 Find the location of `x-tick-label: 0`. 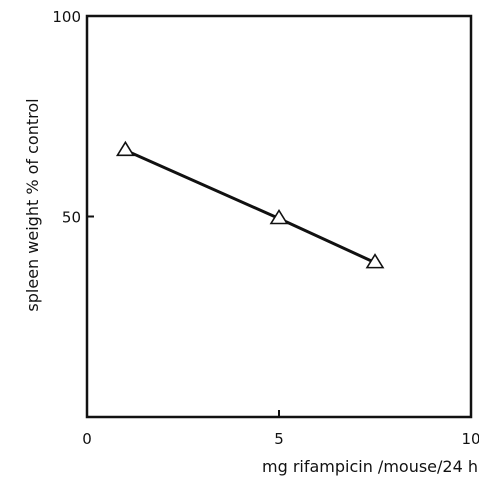

x-tick-label: 0 is located at coordinates (87, 439).